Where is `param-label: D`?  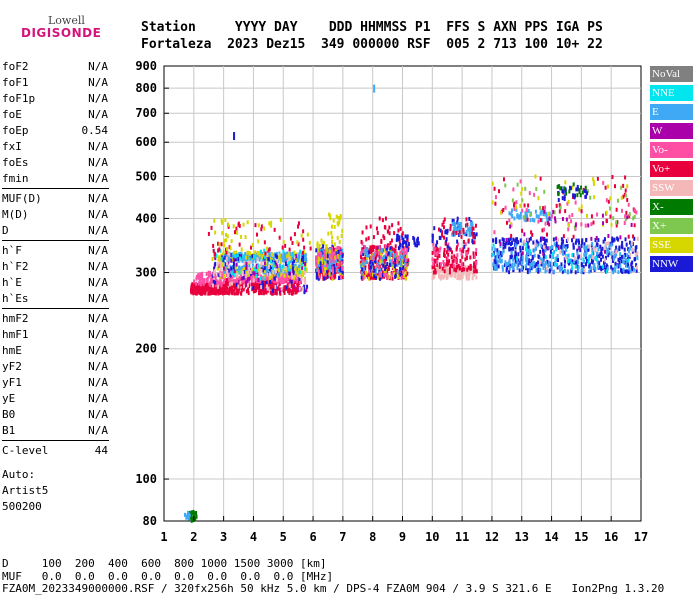 param-label: D is located at coordinates (5, 230).